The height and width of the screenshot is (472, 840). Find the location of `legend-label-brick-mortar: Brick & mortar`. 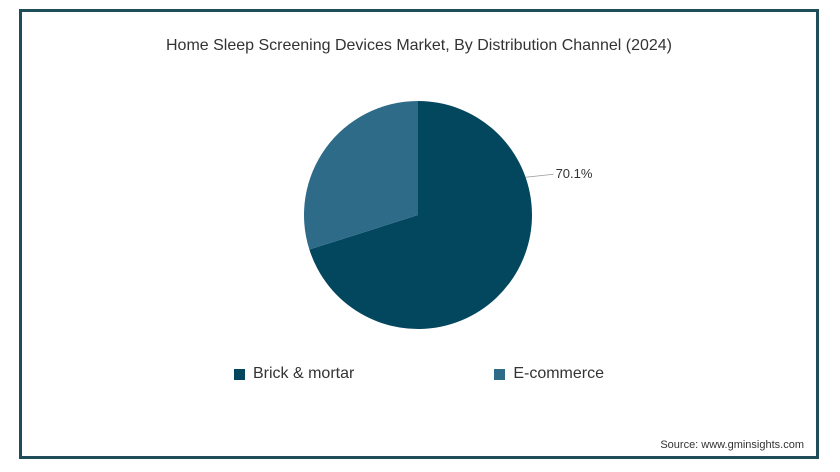

legend-label-brick-mortar: Brick & mortar is located at coordinates (303, 373).